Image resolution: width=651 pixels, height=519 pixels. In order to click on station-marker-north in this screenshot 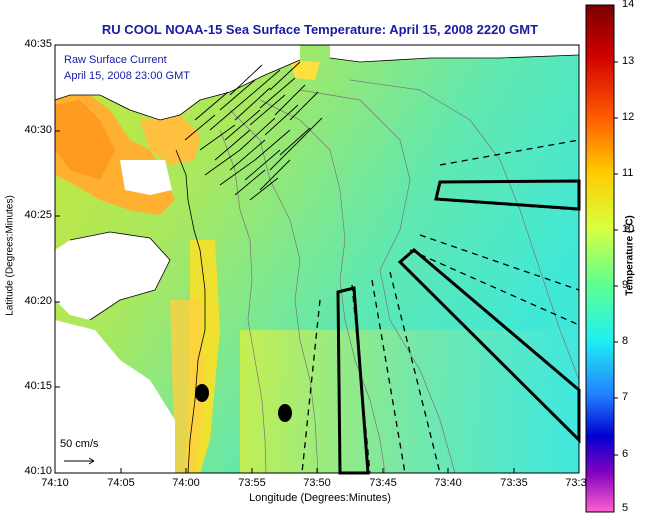, I will do `click(202, 393)`.